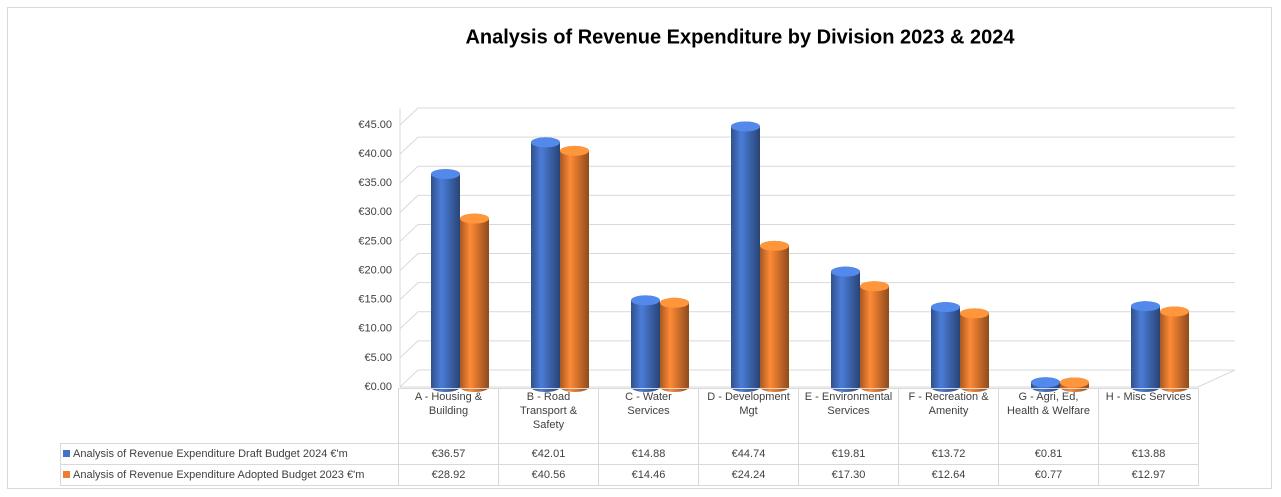 The width and height of the screenshot is (1281, 497). Describe the element at coordinates (375, 212) in the screenshot. I see `y-tick-label: €30.00` at that location.